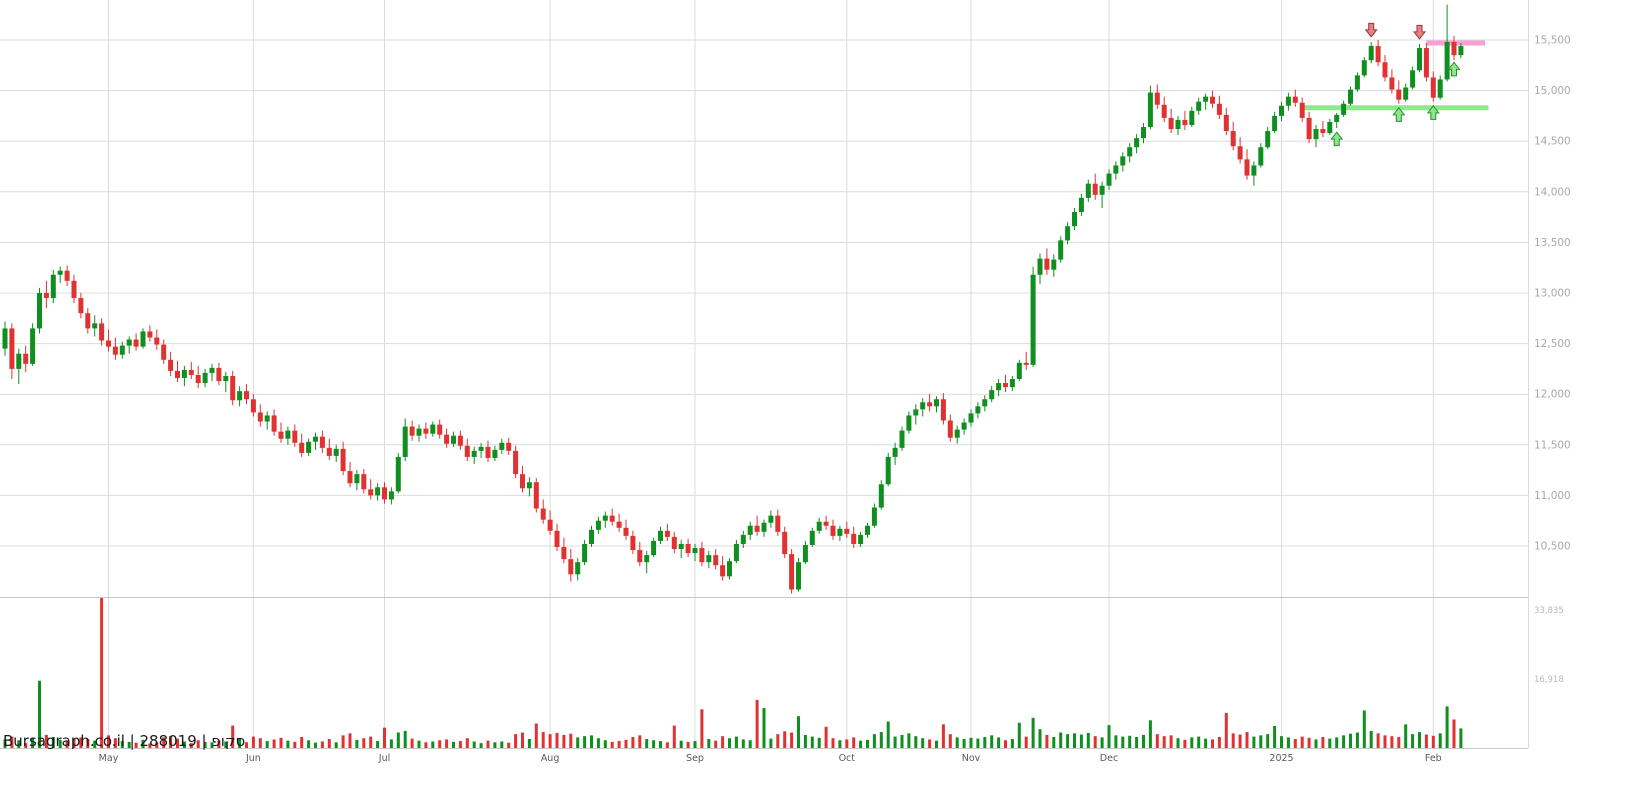  What do you see at coordinates (971, 758) in the screenshot?
I see `svg-text: Nov` at bounding box center [971, 758].